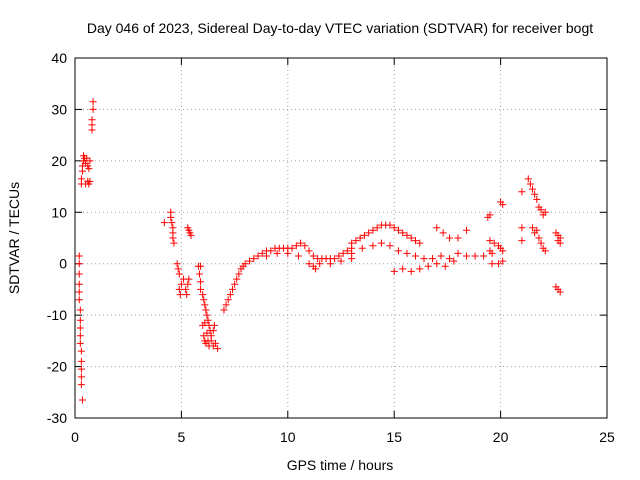  What do you see at coordinates (59, 109) in the screenshot?
I see `y-tick-label: 30` at bounding box center [59, 109].